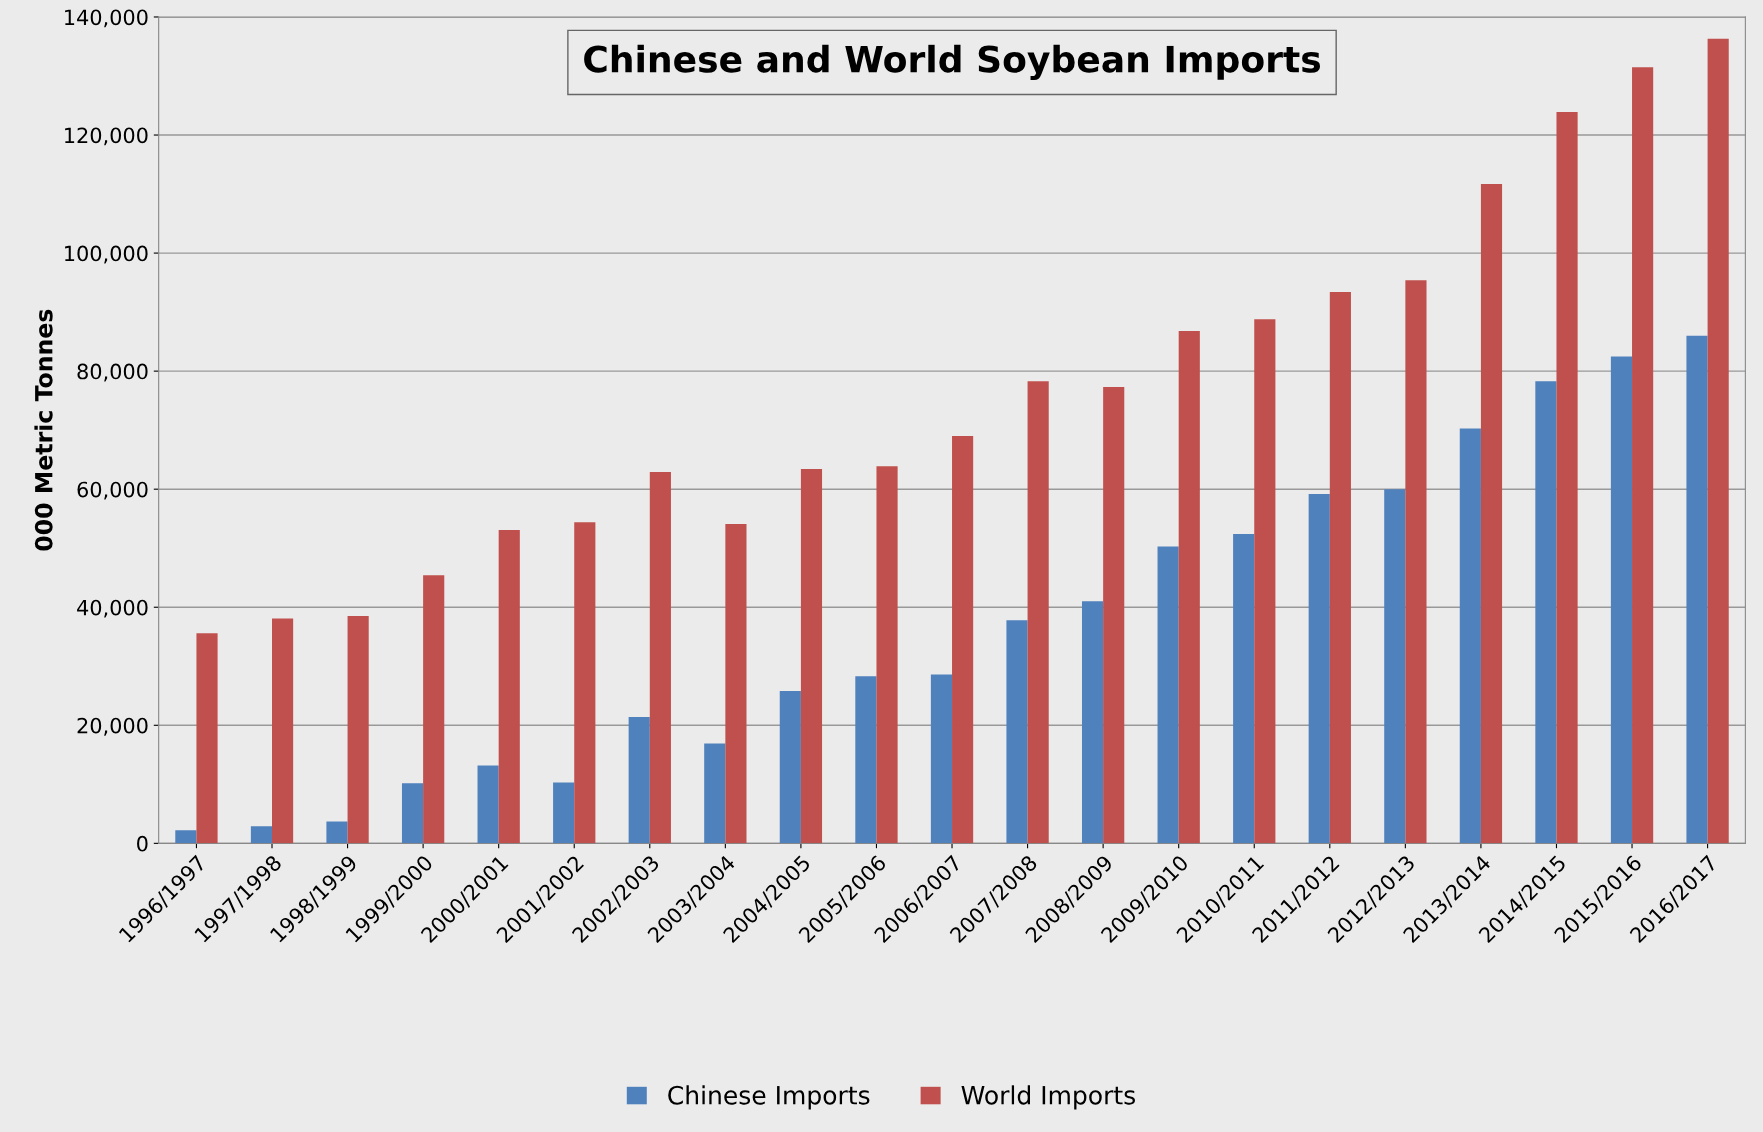  I want to click on y-tick-label: 20,000, so click(112, 726).